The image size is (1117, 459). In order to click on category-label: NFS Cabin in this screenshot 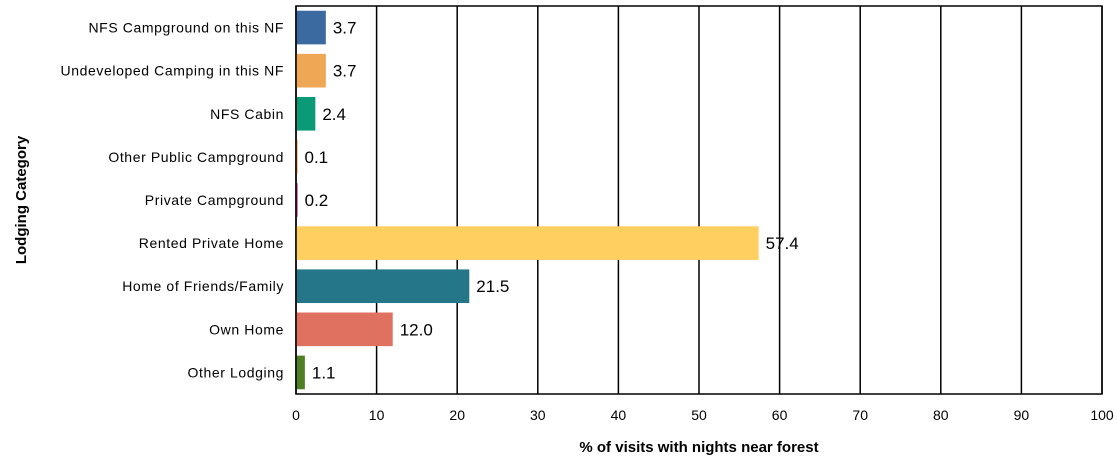, I will do `click(247, 114)`.